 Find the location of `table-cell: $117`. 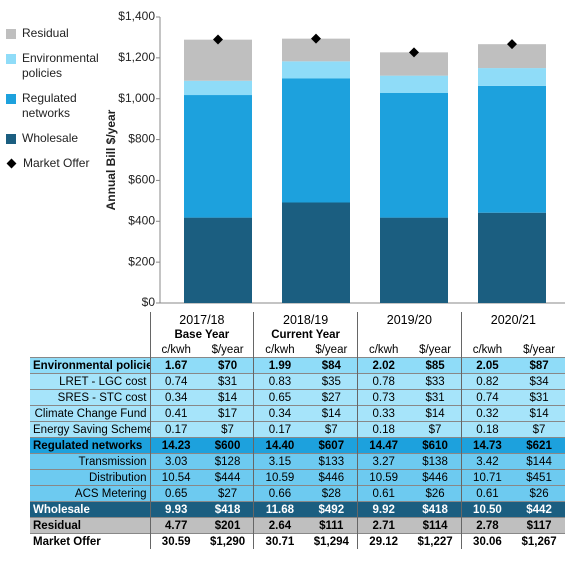

table-cell: $117 is located at coordinates (539, 525).